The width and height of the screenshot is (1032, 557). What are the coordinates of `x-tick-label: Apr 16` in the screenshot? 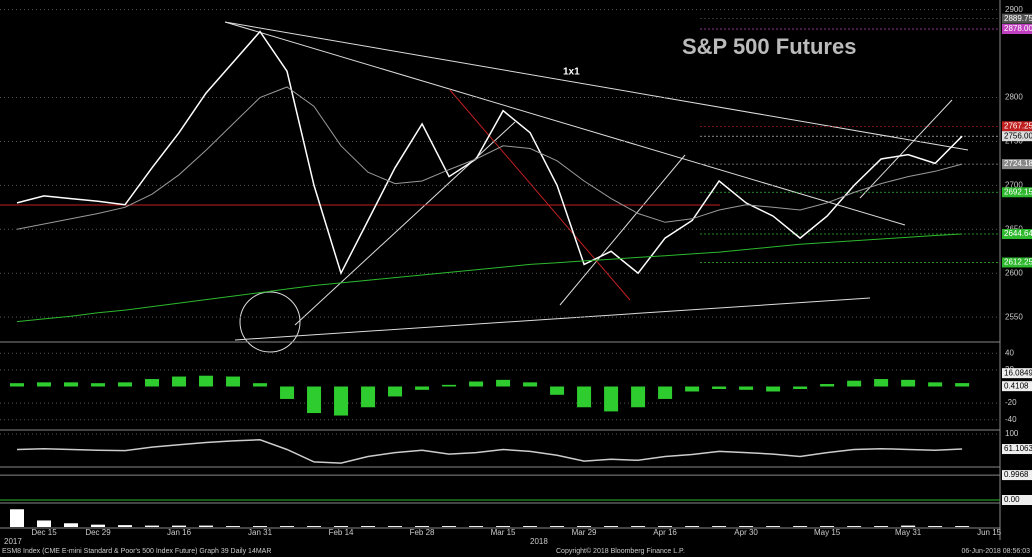 It's located at (665, 532).